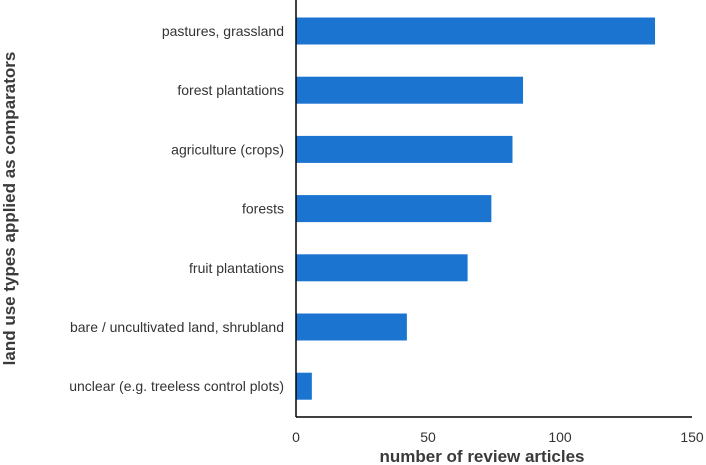 This screenshot has height=465, width=706. I want to click on category-label: agriculture (crops), so click(227, 149).